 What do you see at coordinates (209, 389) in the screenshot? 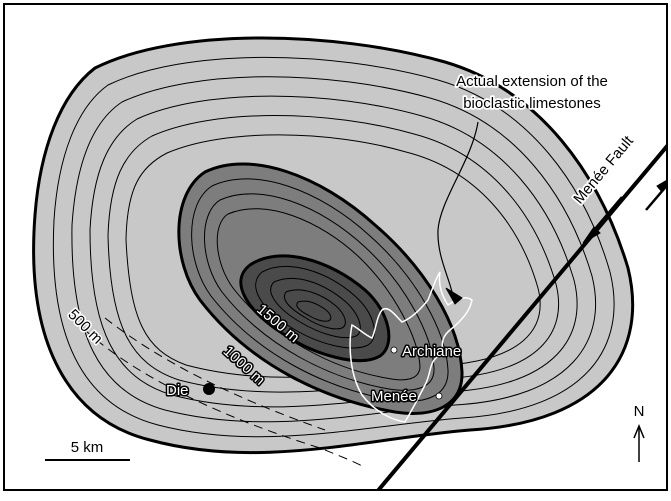
I see `die-marker` at bounding box center [209, 389].